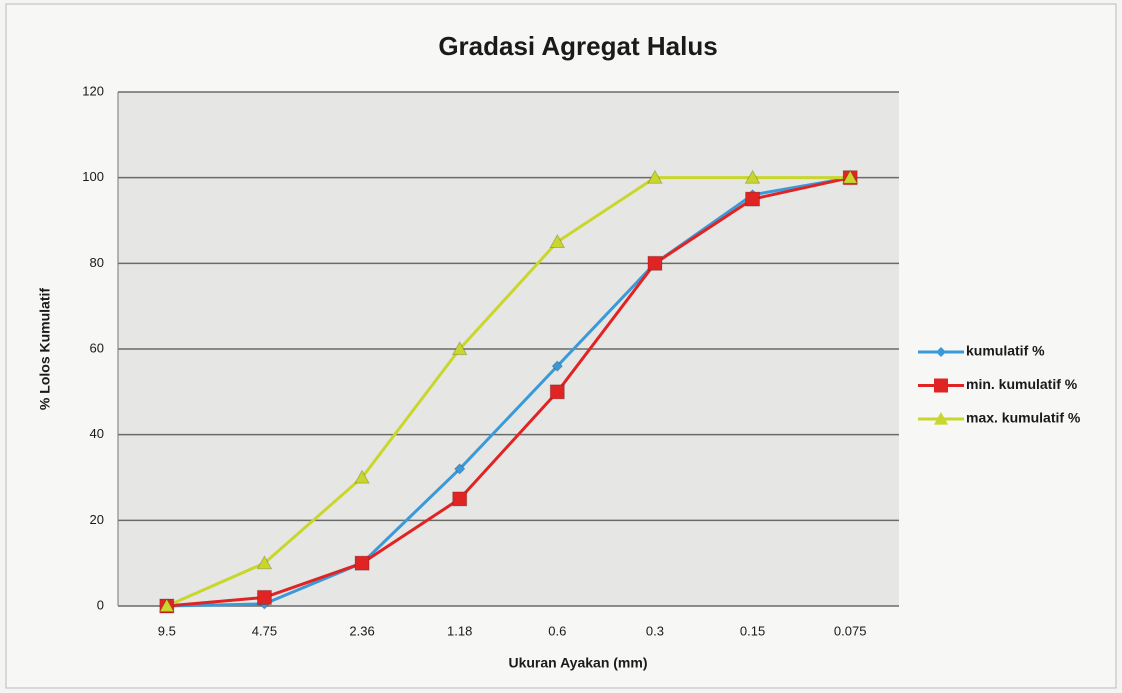 Image resolution: width=1122 pixels, height=693 pixels. What do you see at coordinates (655, 630) in the screenshot?
I see `x-tick-label: 0.3` at bounding box center [655, 630].